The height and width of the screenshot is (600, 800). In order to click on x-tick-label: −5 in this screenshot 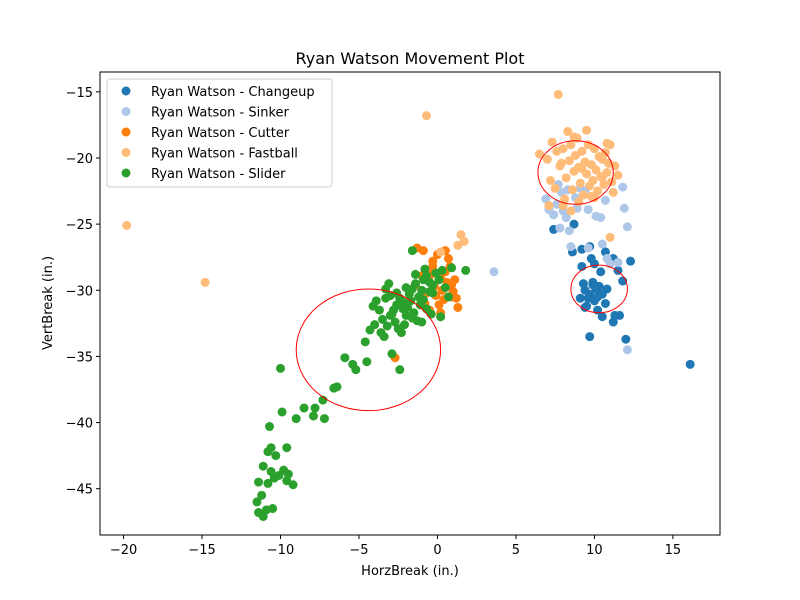, I will do `click(358, 550)`.